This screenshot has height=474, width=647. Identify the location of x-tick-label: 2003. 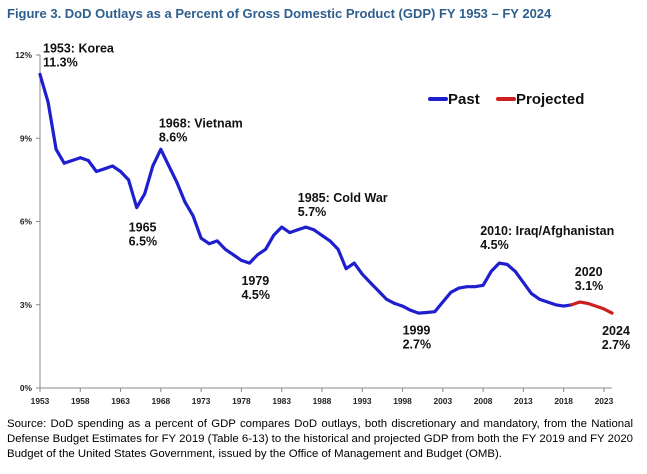
(442, 401).